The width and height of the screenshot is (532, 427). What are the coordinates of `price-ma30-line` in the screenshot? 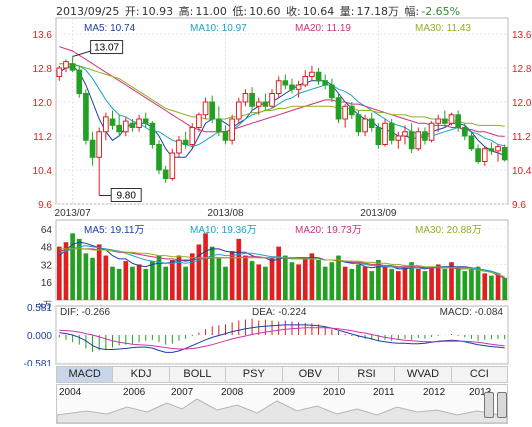 It's located at (282, 95).